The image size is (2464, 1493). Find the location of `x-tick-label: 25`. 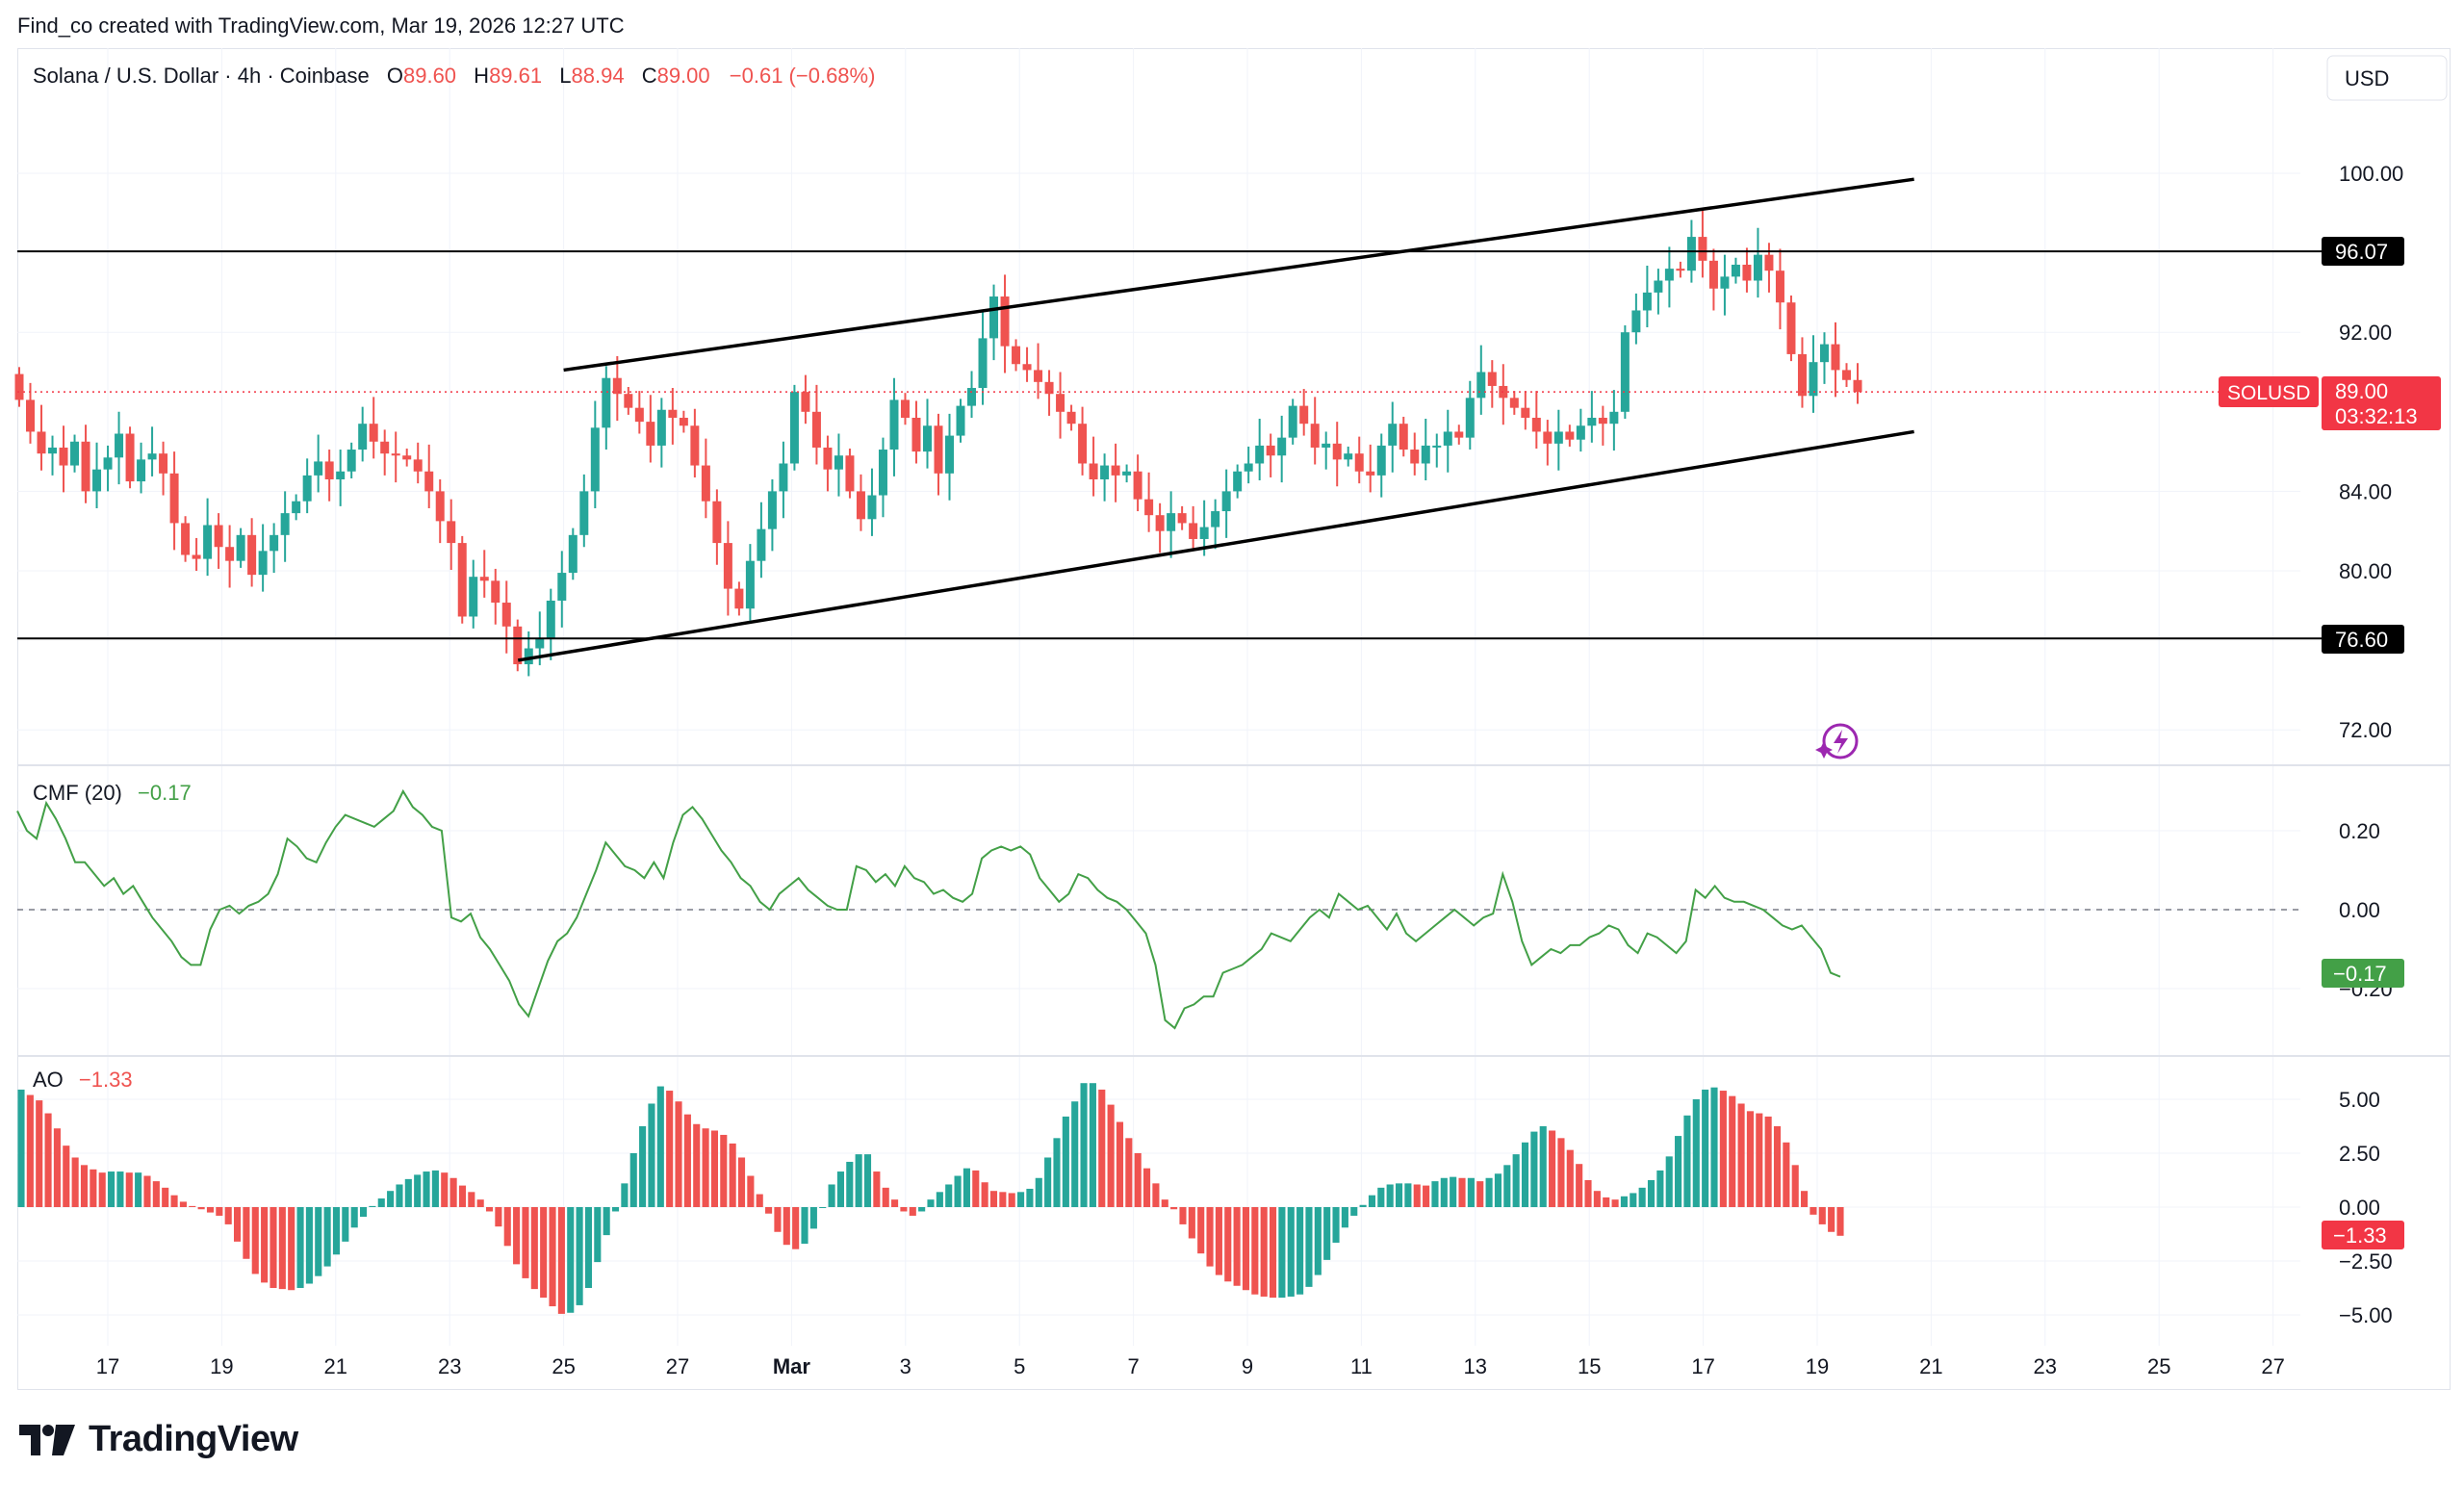

x-tick-label: 25 is located at coordinates (563, 1366).